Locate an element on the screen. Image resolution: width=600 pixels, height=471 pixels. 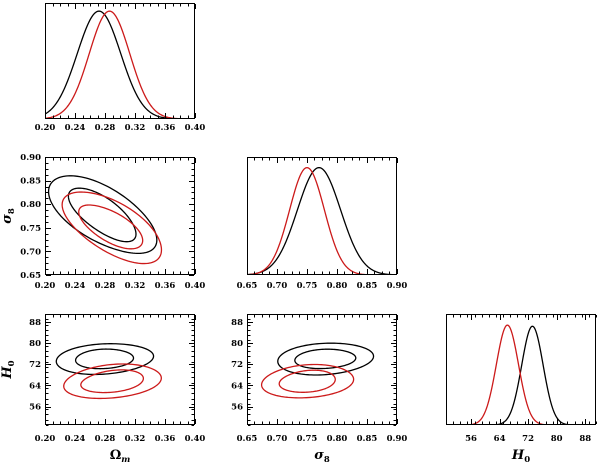
contour-sigma8_h0-black-outer is located at coordinates (326, 359).